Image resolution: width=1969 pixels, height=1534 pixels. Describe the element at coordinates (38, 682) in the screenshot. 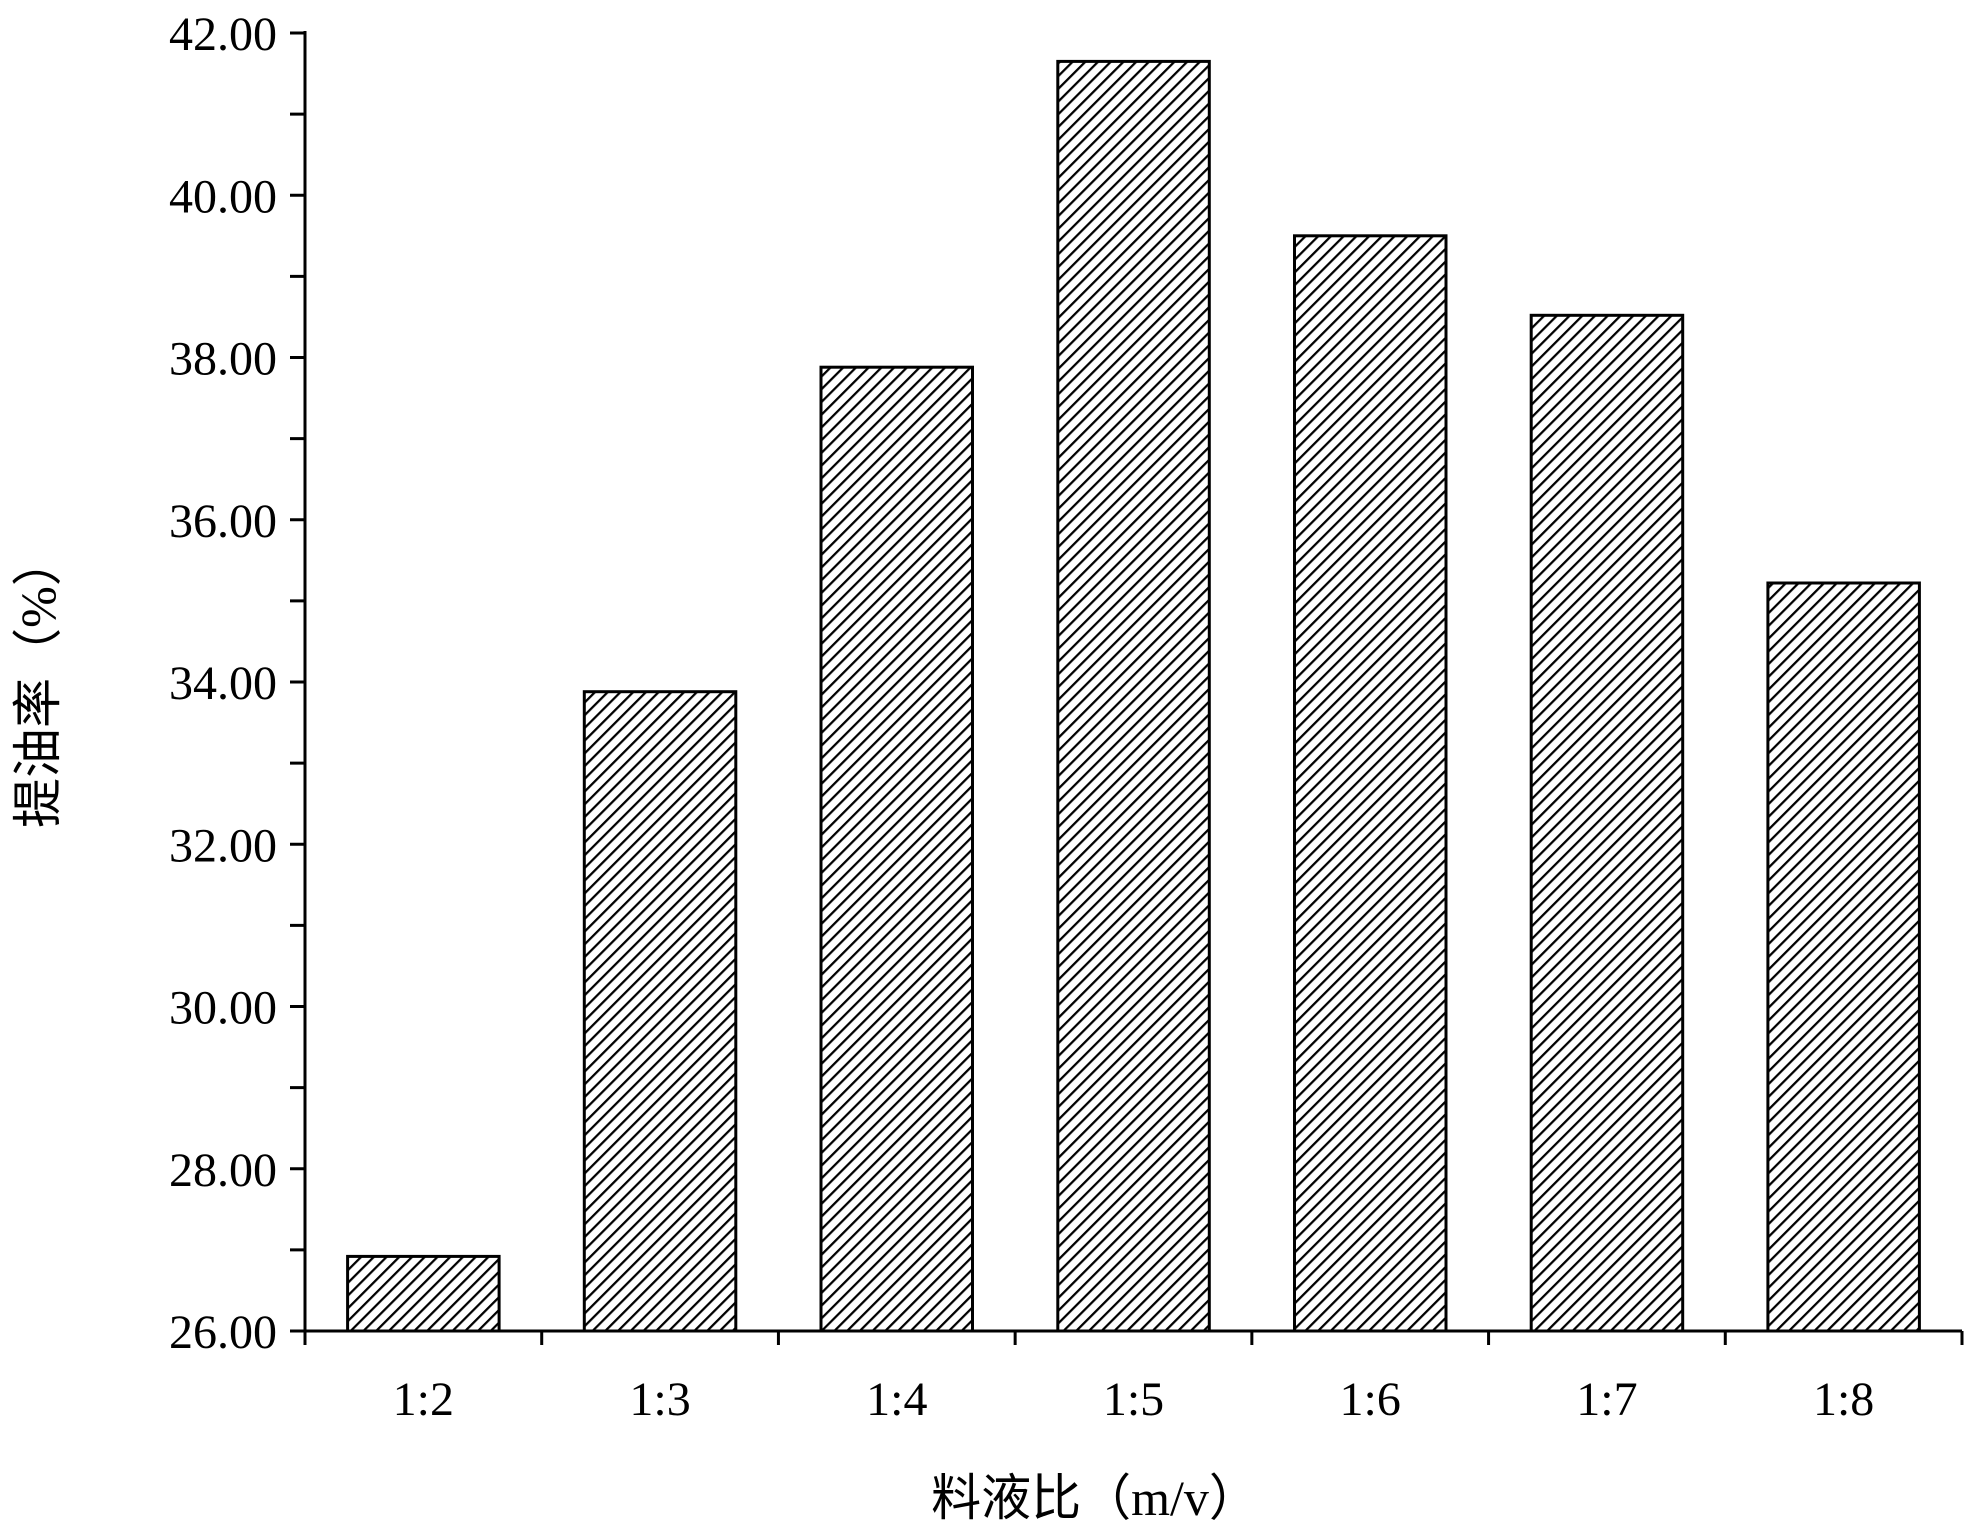

I see `y-axis-title: 提油率（%）` at that location.